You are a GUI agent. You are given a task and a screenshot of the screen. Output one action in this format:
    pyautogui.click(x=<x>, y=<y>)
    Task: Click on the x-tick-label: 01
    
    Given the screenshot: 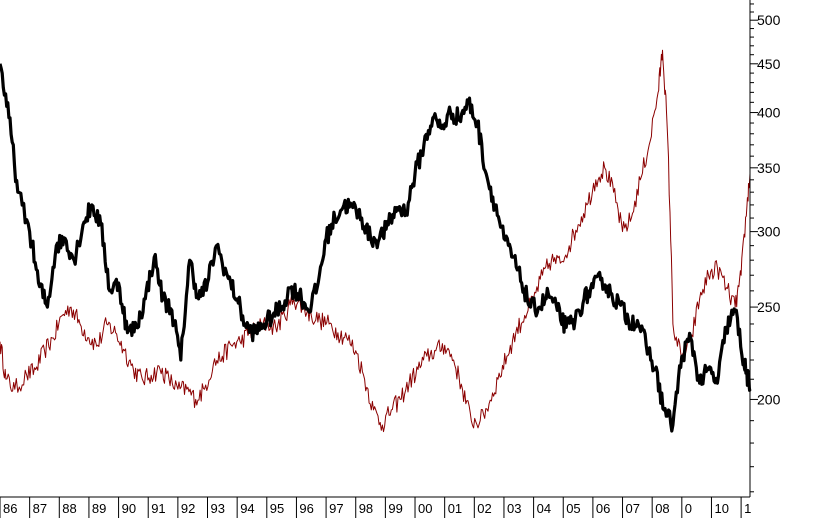 What is the action you would take?
    pyautogui.click(x=455, y=508)
    